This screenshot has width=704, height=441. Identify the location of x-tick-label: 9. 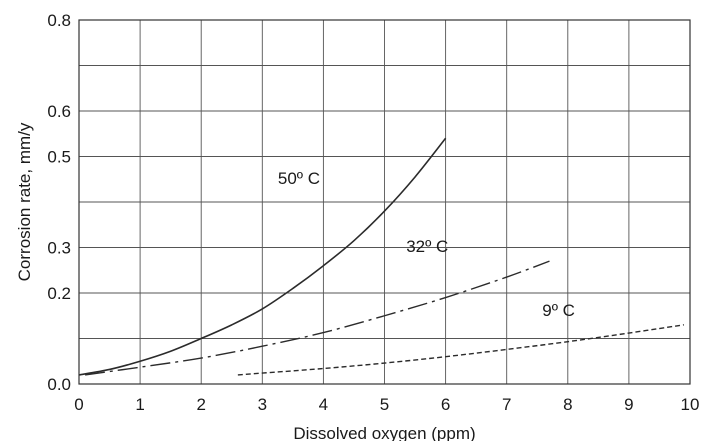
(628, 404).